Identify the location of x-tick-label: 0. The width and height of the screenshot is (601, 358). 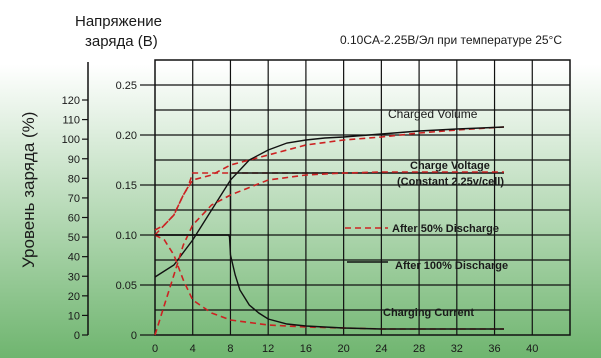
(155, 349).